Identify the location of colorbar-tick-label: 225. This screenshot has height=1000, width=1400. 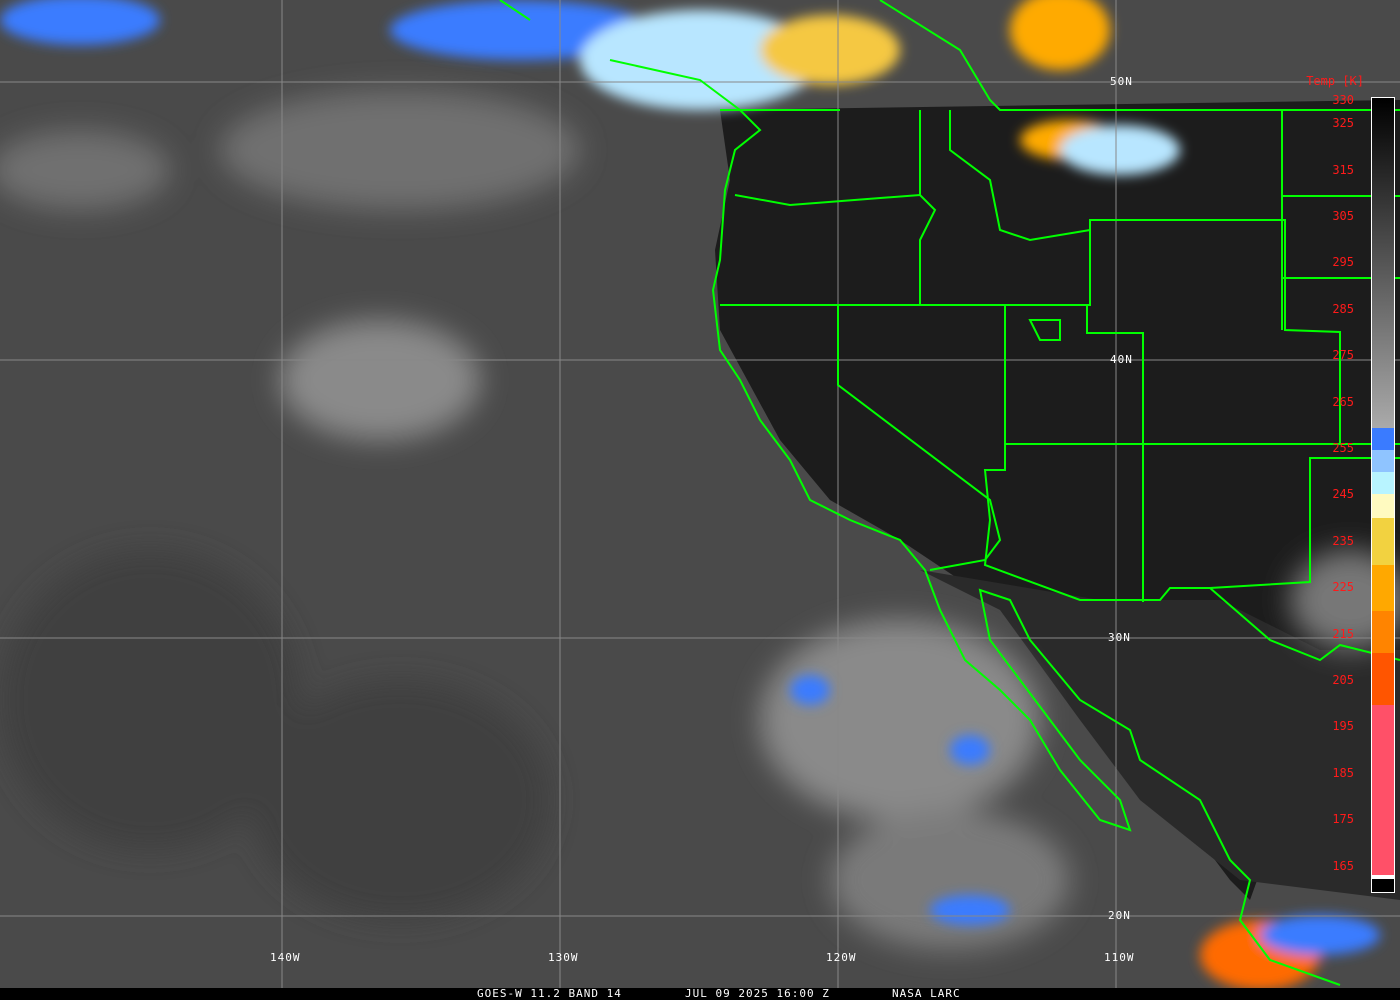
(1343, 587).